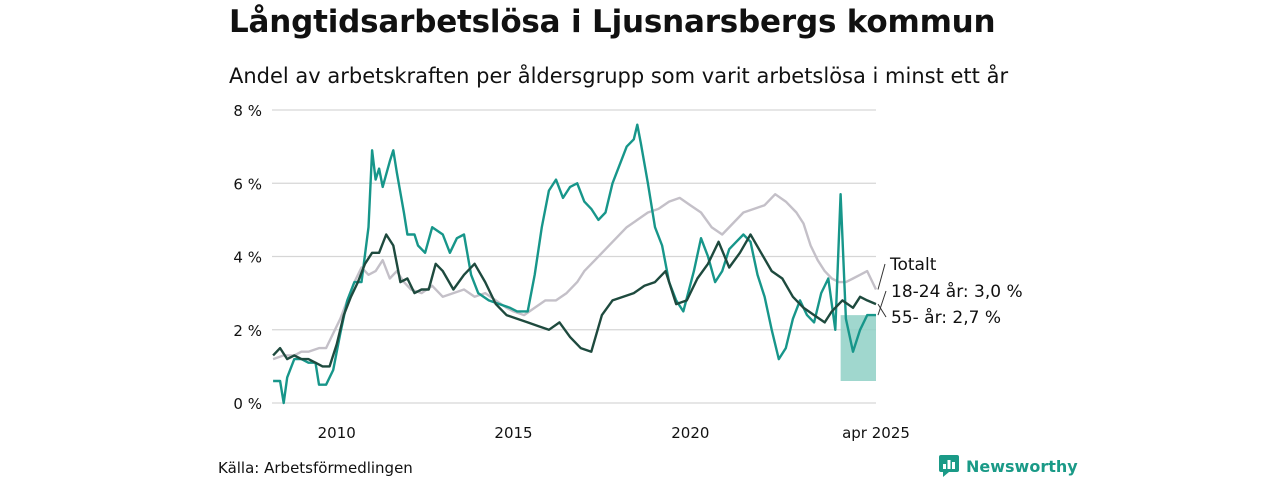 Image resolution: width=1280 pixels, height=480 pixels. I want to click on x-tick-label: 2020, so click(690, 433).